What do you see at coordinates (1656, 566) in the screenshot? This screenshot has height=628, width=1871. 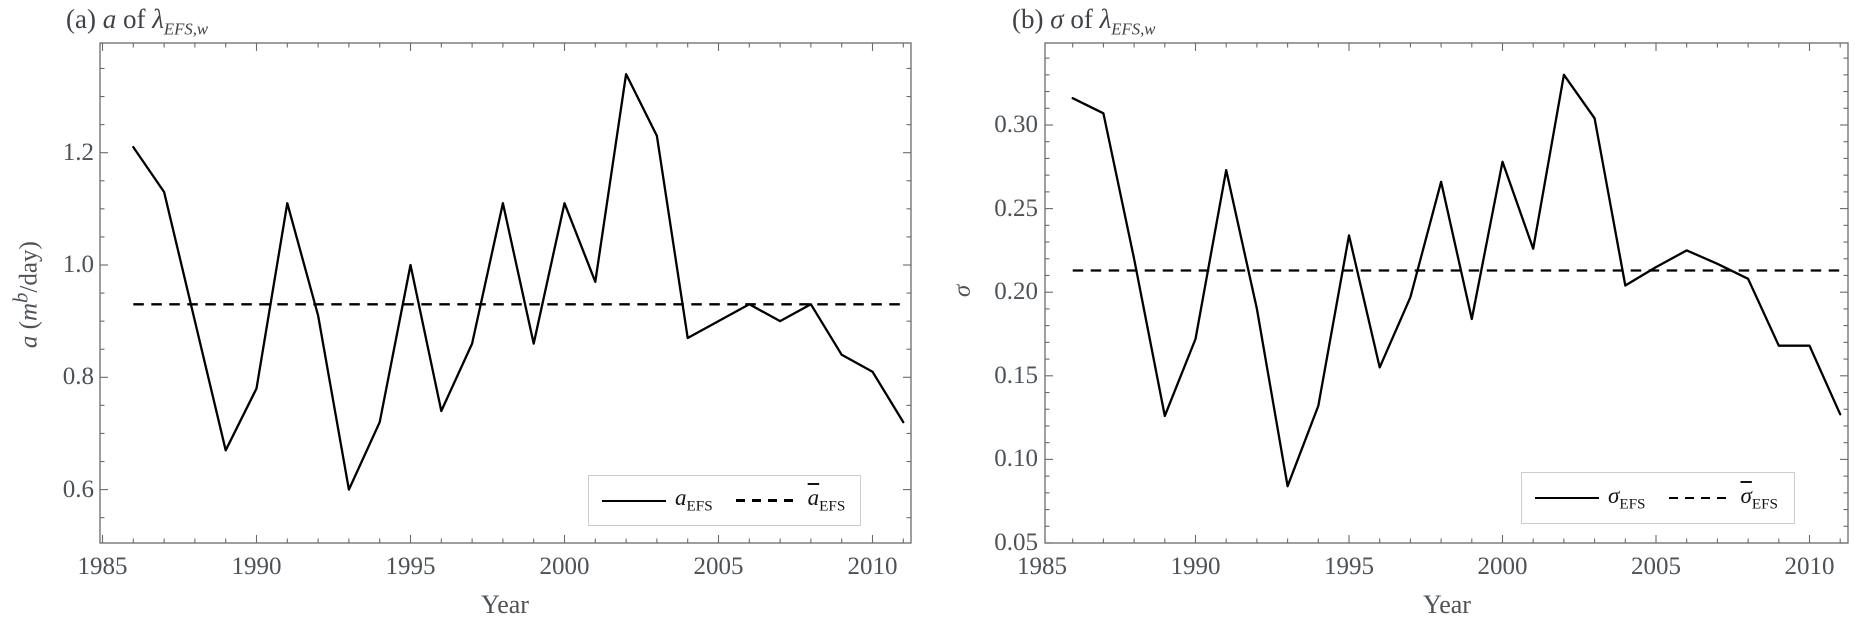 I see `panel-b-xtick-label-2005: 2005` at bounding box center [1656, 566].